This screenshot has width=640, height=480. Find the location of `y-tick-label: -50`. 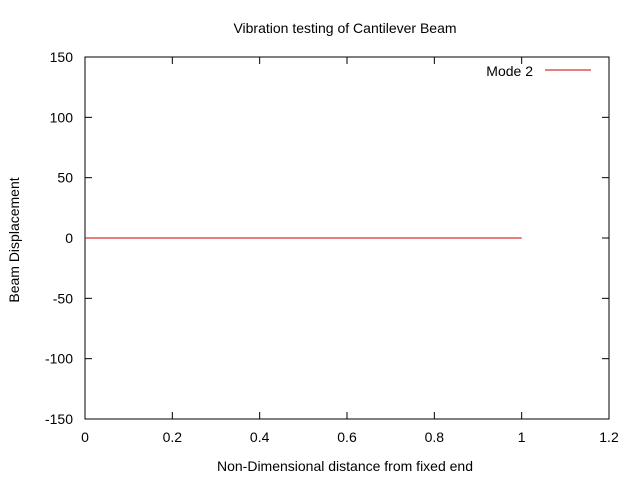

y-tick-label: -50 is located at coordinates (63, 298).